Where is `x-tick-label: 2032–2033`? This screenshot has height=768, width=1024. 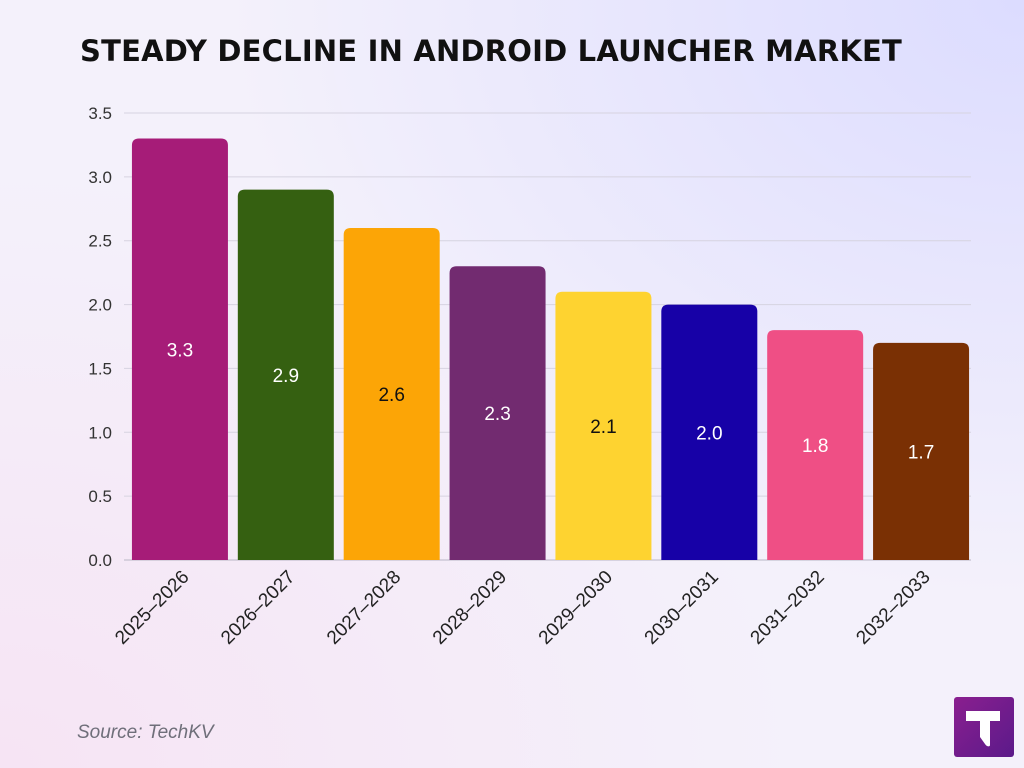 x-tick-label: 2032–2033 is located at coordinates (893, 608).